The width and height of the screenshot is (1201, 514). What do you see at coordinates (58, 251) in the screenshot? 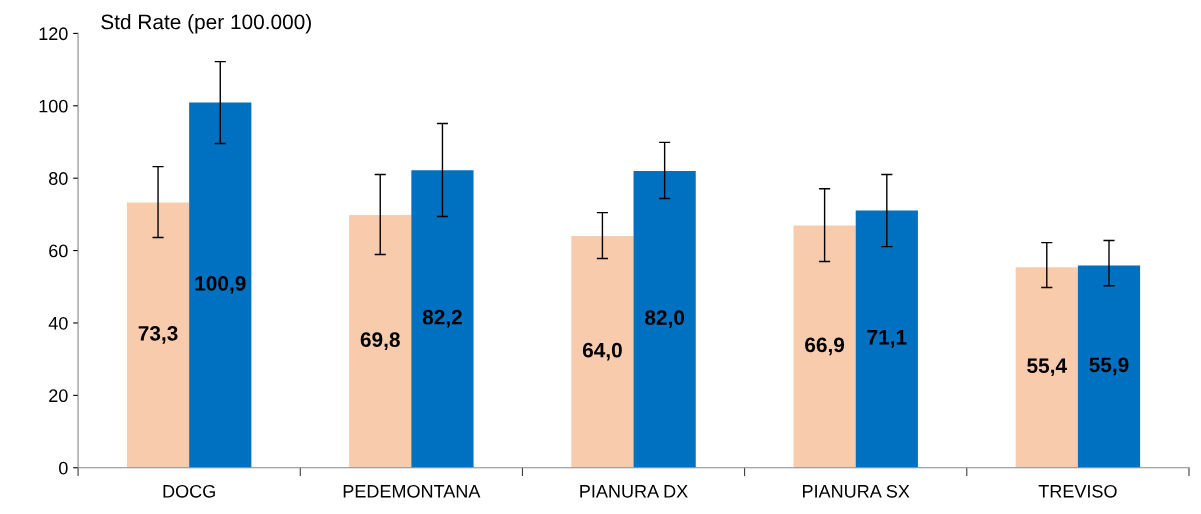
I see `y-tick-label: 60` at bounding box center [58, 251].